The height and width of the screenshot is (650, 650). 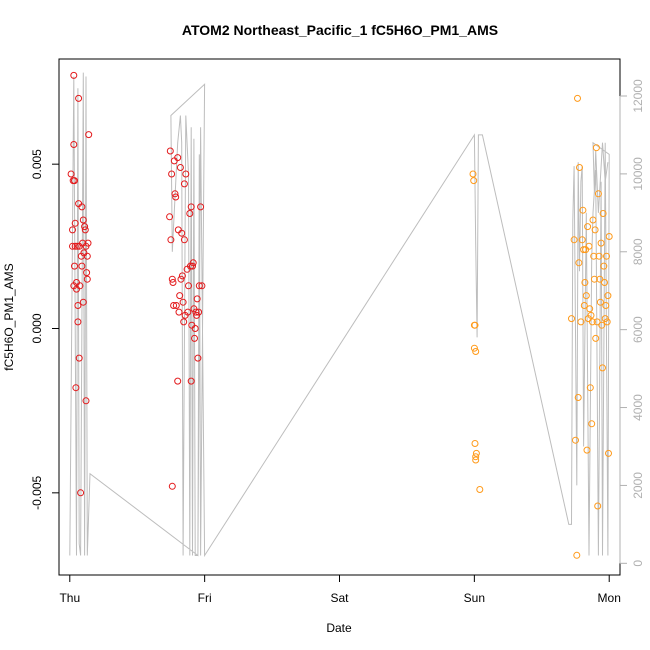 What do you see at coordinates (638, 174) in the screenshot?
I see `y2-tick-label: 10000` at bounding box center [638, 174].